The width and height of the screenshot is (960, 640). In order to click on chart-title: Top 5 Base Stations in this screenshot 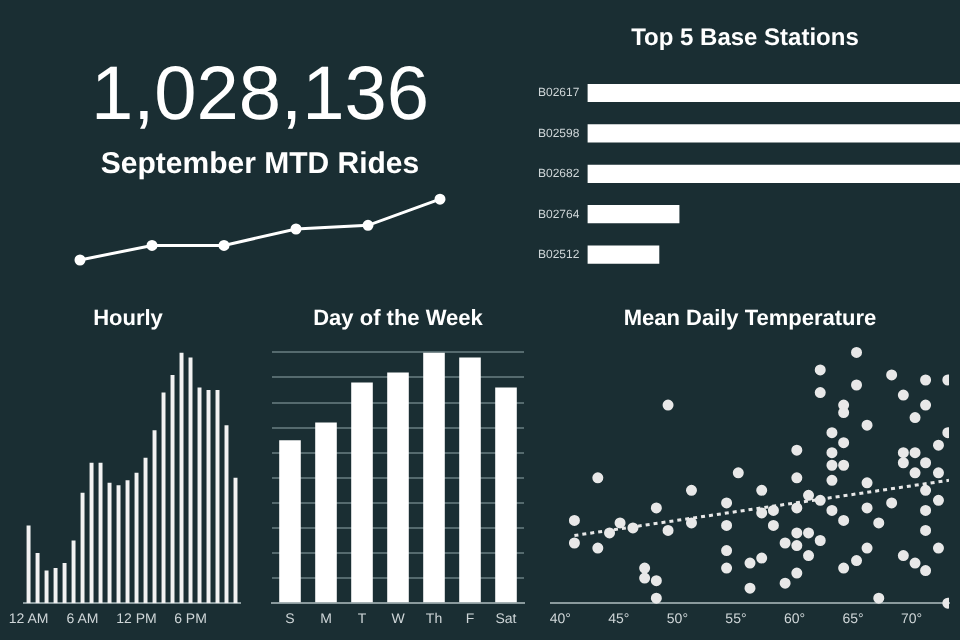, I will do `click(745, 37)`.